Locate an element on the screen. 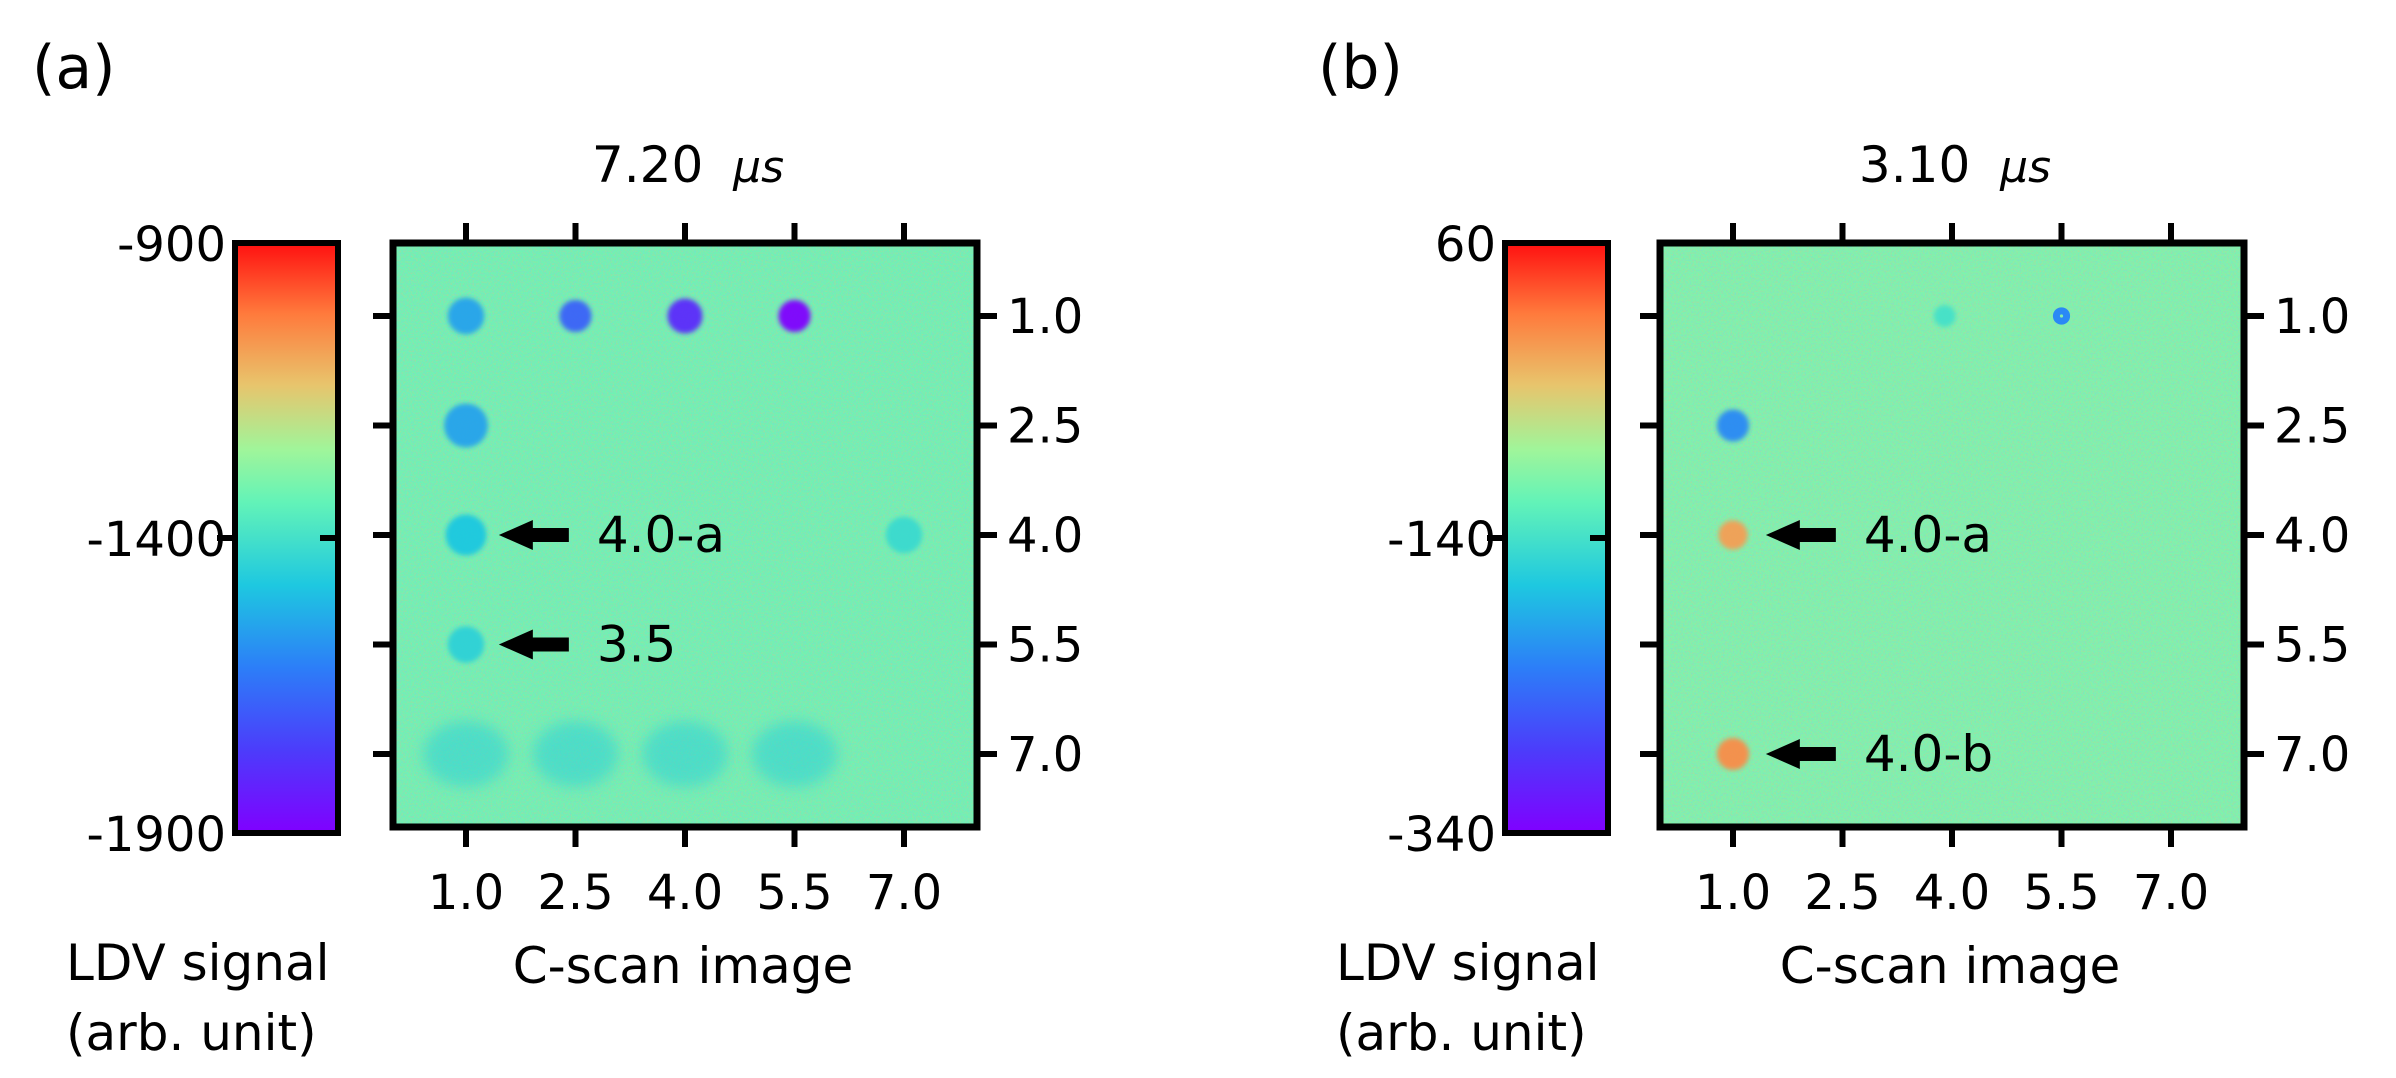  time-value: 7.20 is located at coordinates (647, 165).